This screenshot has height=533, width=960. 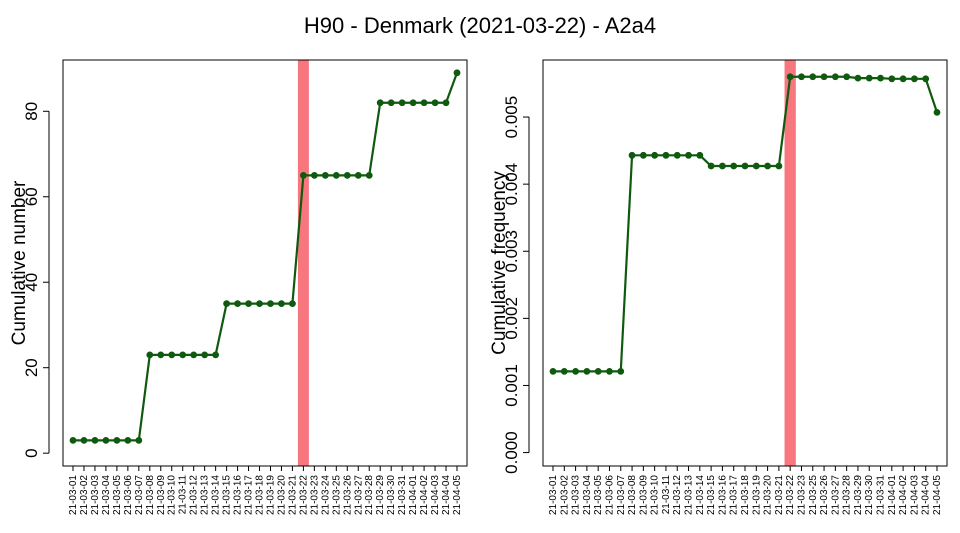 I want to click on x-tick-label: 21-03-13, so click(x=689, y=495).